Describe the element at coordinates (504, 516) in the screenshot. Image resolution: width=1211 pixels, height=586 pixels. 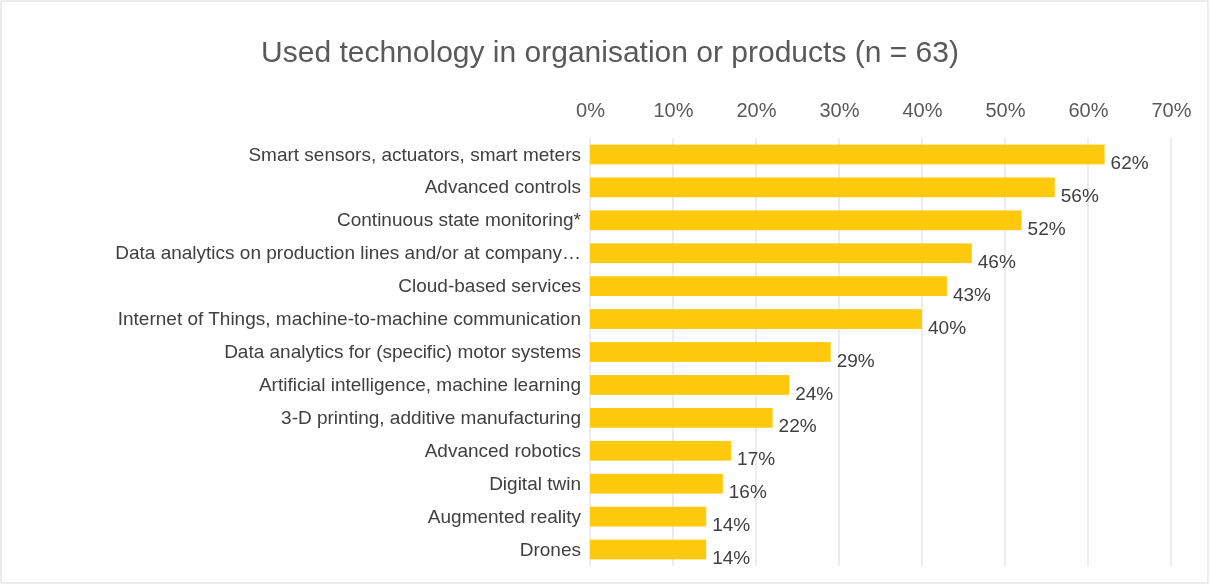
I see `y-tick-label: Augmented reality` at that location.